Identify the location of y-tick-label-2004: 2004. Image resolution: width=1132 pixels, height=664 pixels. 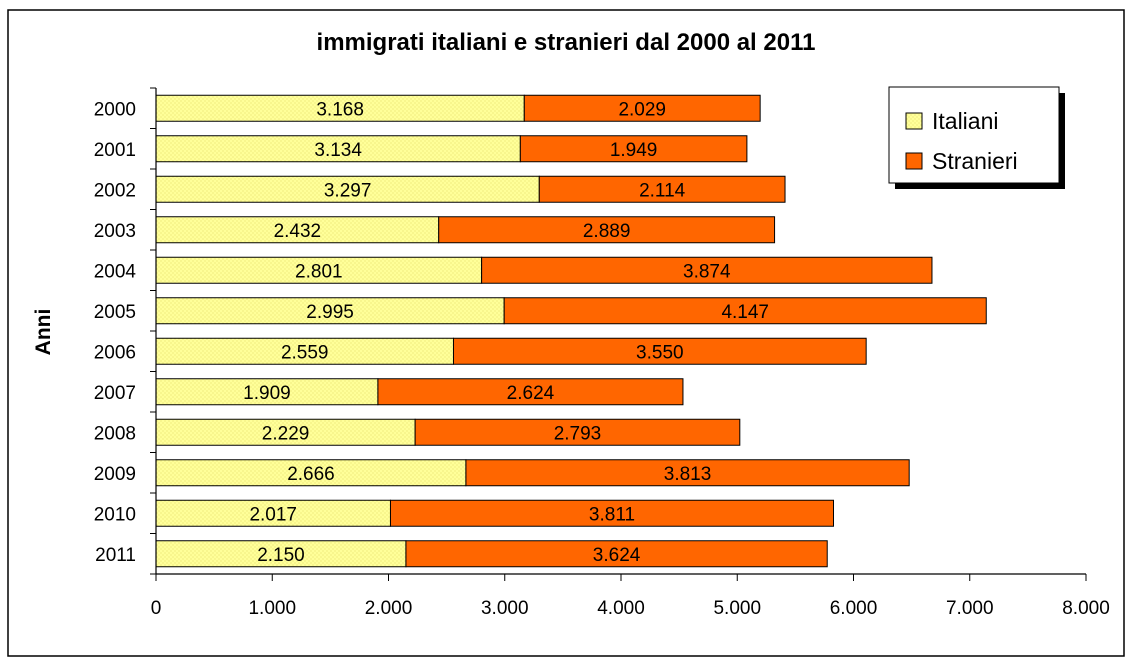
(115, 271).